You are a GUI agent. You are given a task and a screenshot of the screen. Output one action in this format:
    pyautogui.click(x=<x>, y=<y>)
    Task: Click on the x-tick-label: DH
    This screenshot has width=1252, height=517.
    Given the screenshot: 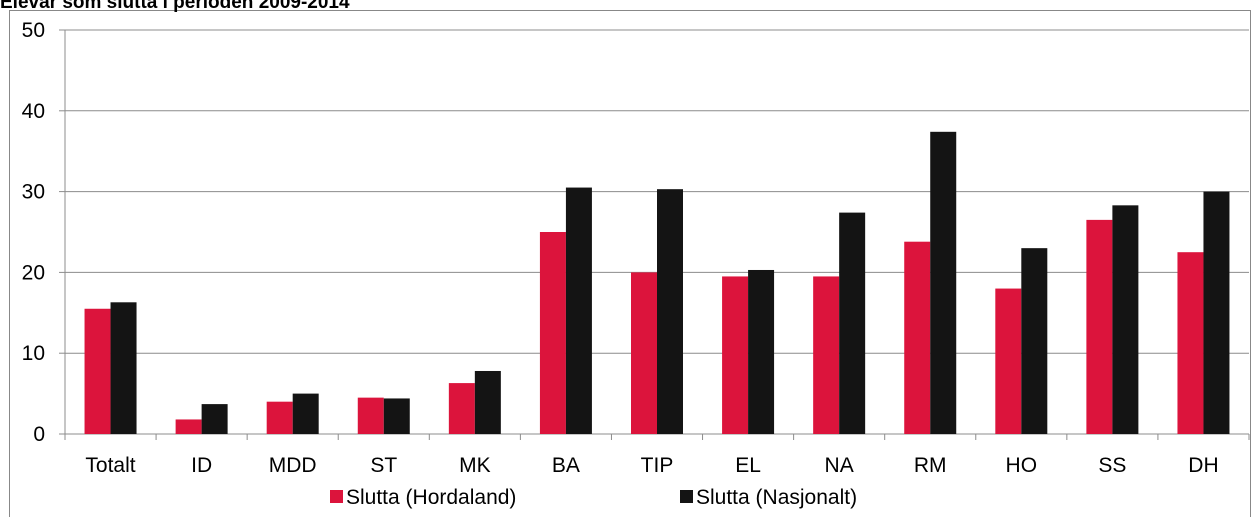 What is the action you would take?
    pyautogui.click(x=1203, y=465)
    